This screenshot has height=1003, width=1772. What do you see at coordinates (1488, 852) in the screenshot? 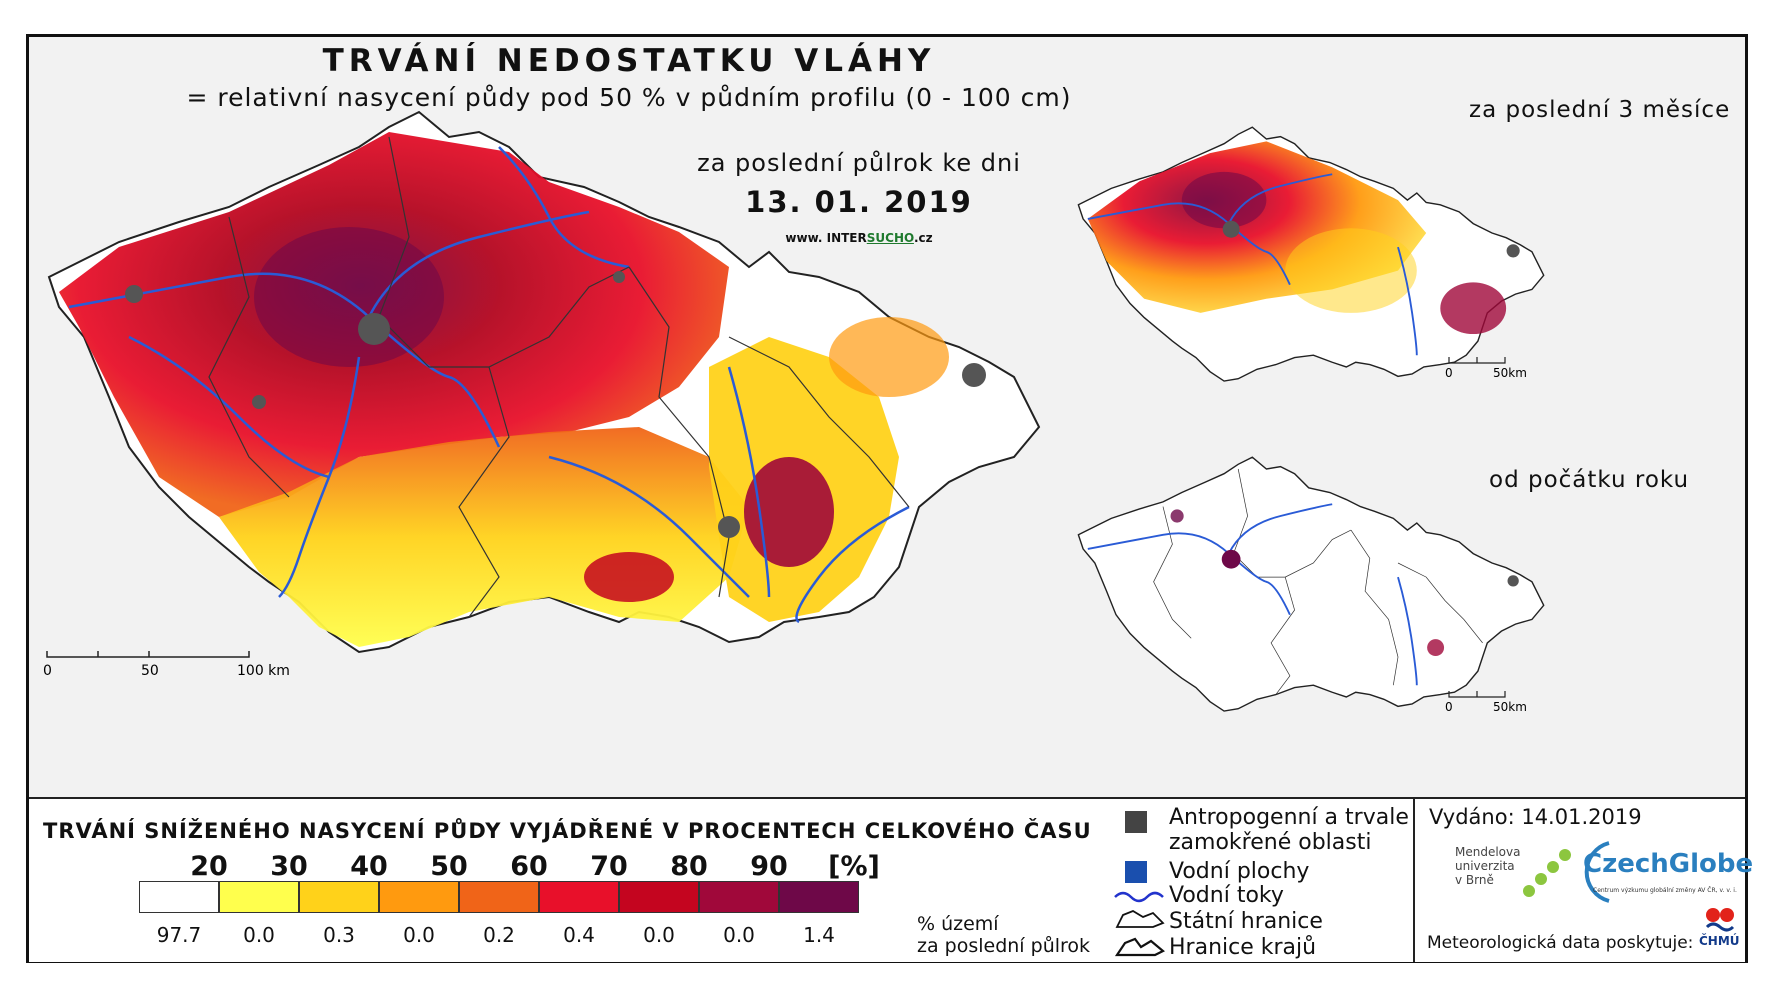
I see `mendel-line1: Mendelova` at bounding box center [1488, 852].